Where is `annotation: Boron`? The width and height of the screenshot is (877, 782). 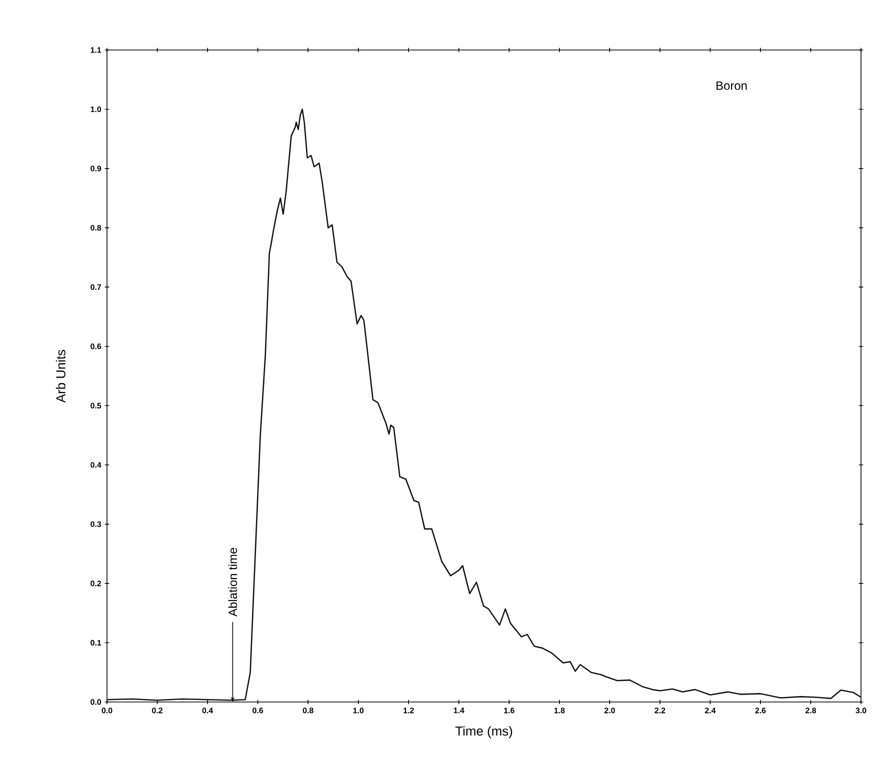
annotation: Boron is located at coordinates (731, 86).